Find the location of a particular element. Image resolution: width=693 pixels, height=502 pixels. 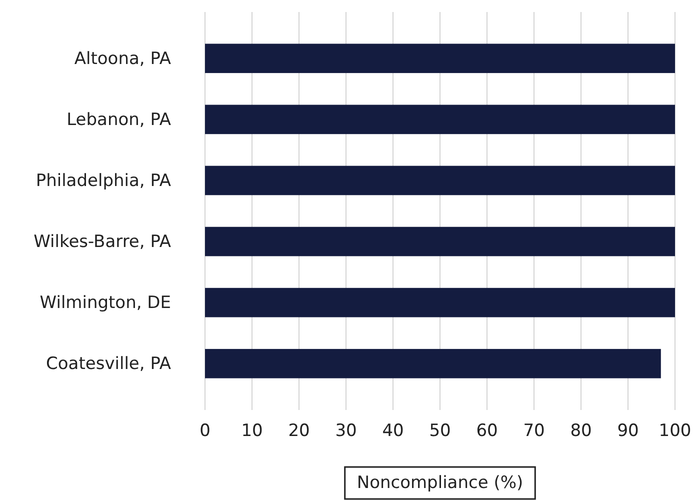

y-tick-label: Philadelphia, PA is located at coordinates (104, 180).